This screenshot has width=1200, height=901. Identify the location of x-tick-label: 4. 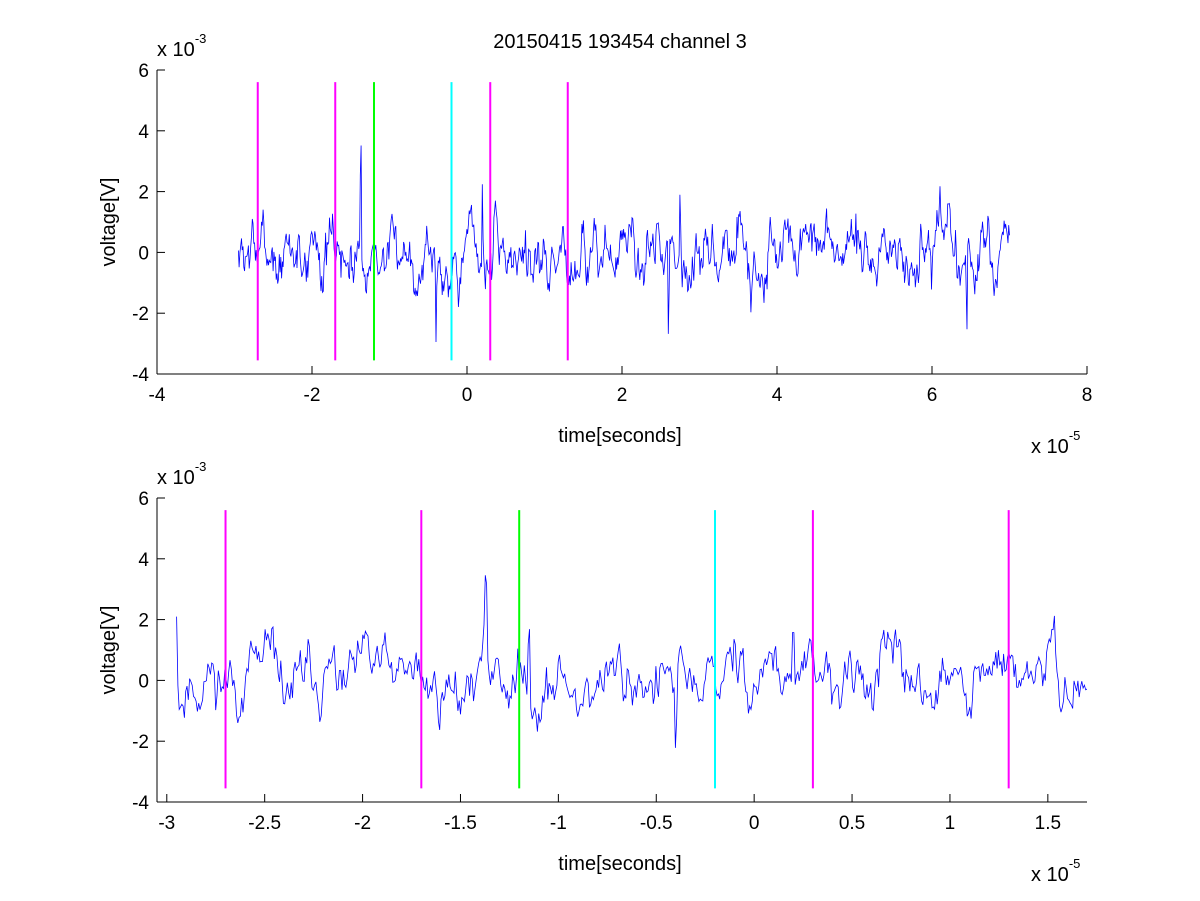
(777, 395).